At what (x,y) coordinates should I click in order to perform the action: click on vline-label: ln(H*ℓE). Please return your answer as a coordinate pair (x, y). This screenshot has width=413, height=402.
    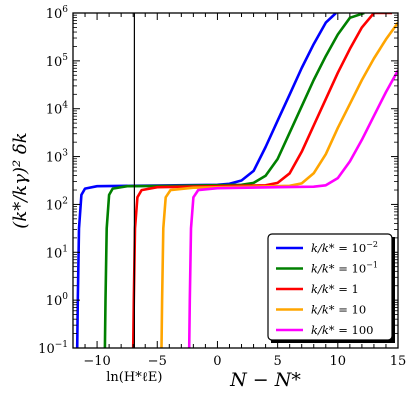
    Looking at the image, I should click on (134, 377).